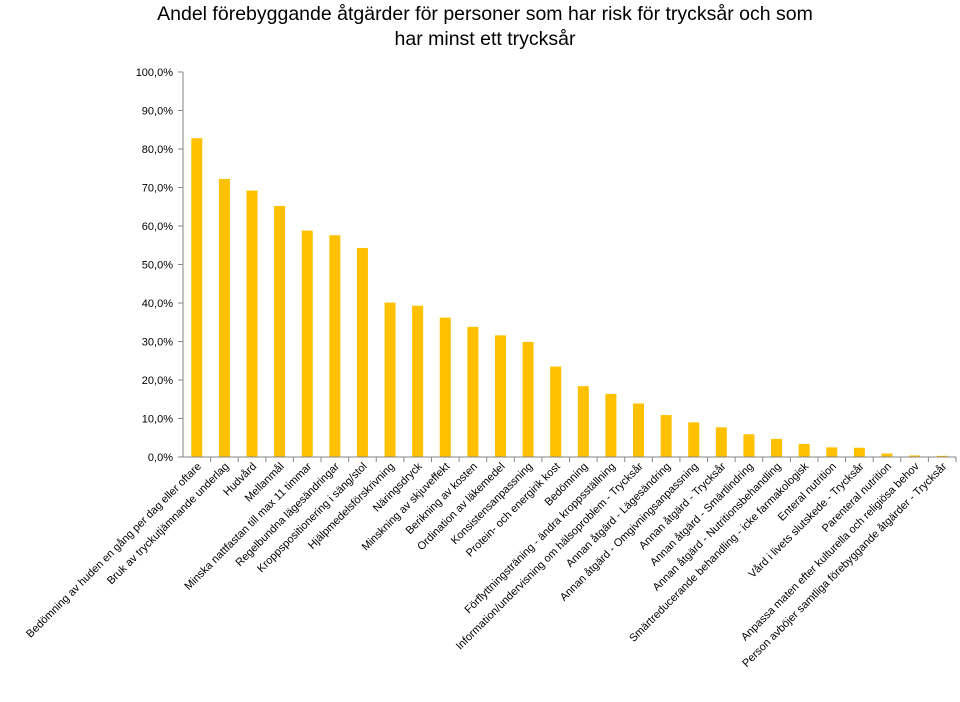  Describe the element at coordinates (157, 189) in the screenshot. I see `y-tick-label: 70,0%` at that location.